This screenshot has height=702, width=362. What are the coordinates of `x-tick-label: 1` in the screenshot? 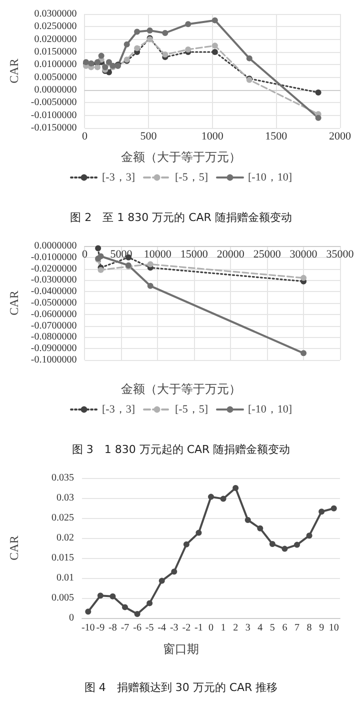 It's located at (223, 628).